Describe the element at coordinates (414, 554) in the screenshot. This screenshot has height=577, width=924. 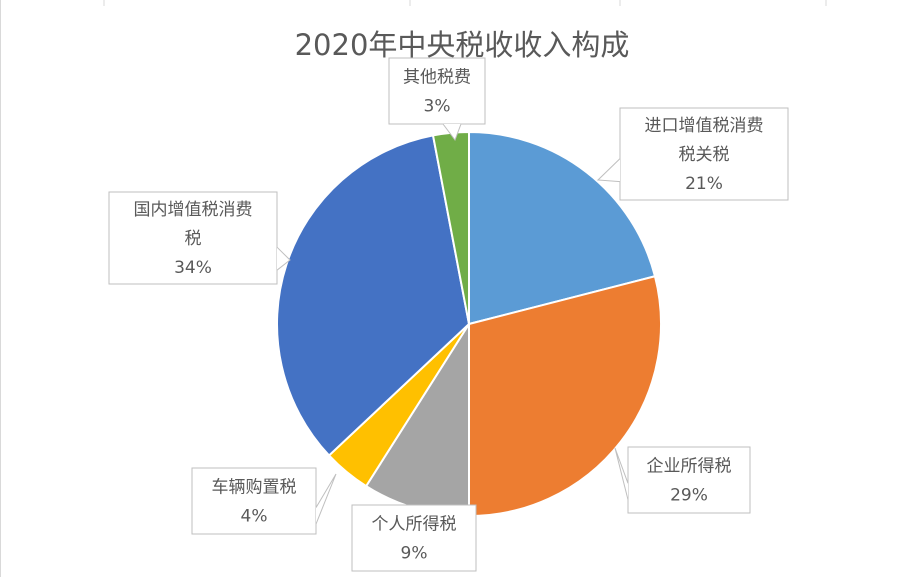
I see `data-label-value: 9%` at that location.